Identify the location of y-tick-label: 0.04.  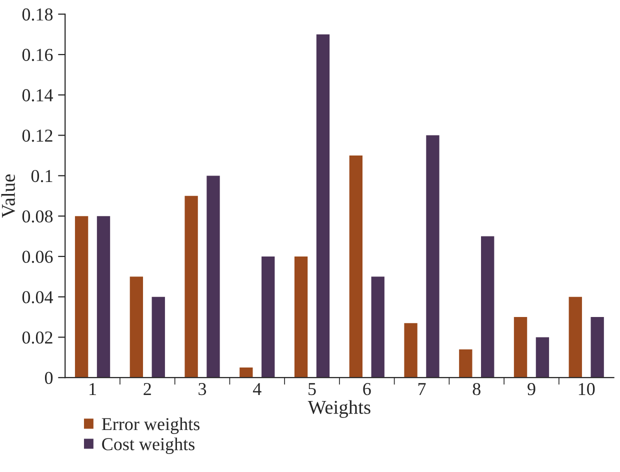
(38, 297).